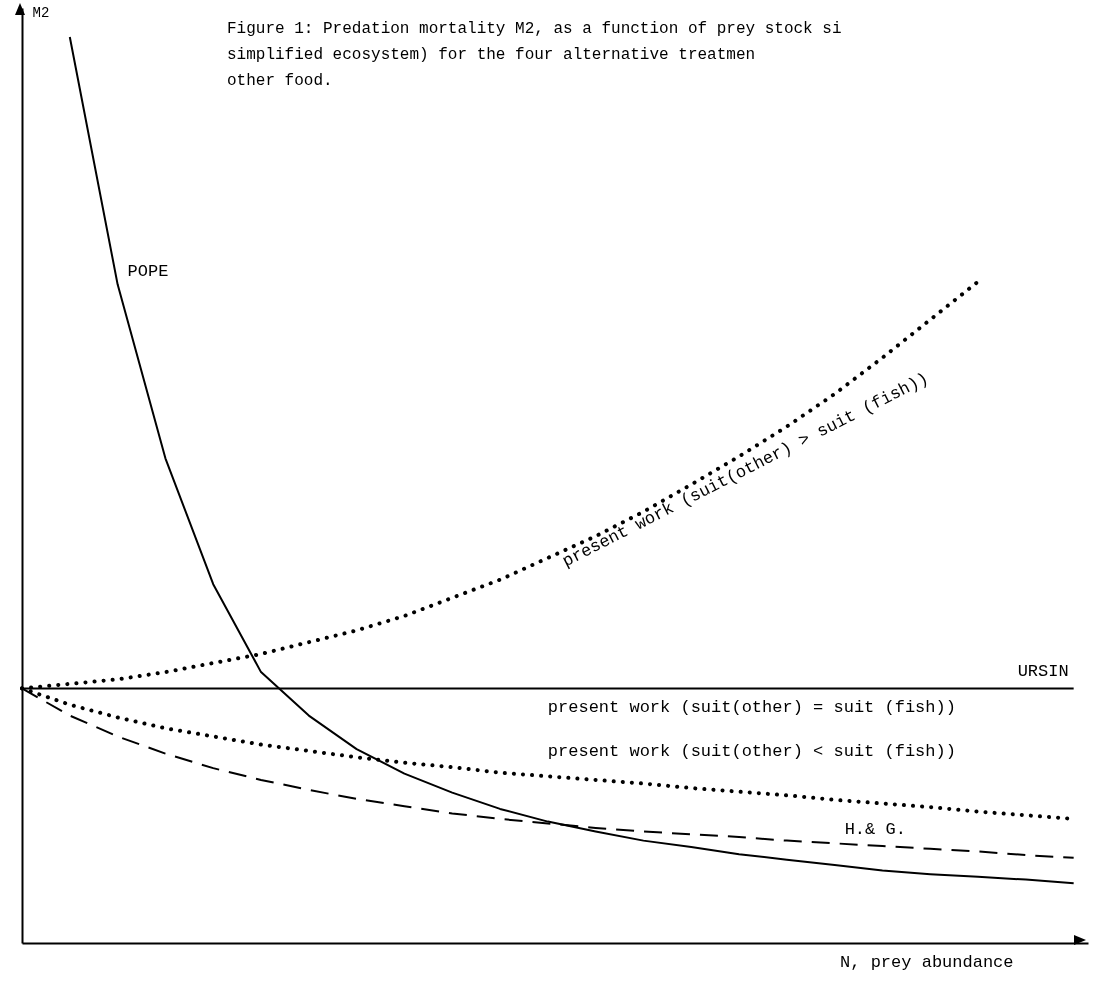  What do you see at coordinates (1043, 672) in the screenshot?
I see `series-label: URSIN` at bounding box center [1043, 672].